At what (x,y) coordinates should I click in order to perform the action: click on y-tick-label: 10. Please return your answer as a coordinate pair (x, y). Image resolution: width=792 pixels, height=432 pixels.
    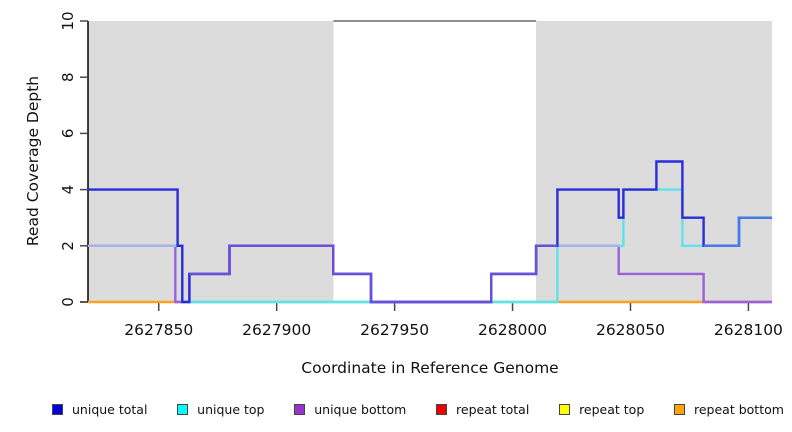
    Looking at the image, I should click on (68, 20).